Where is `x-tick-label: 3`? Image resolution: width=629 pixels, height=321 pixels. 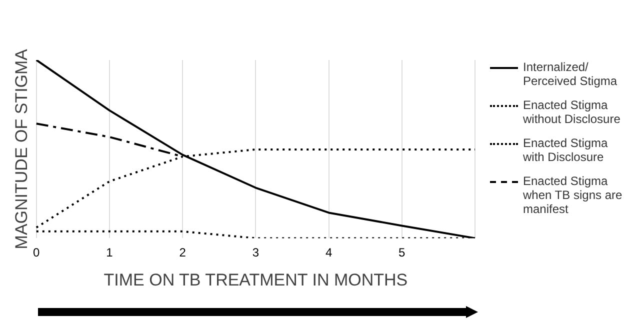 x-tick-label: 3 is located at coordinates (256, 253).